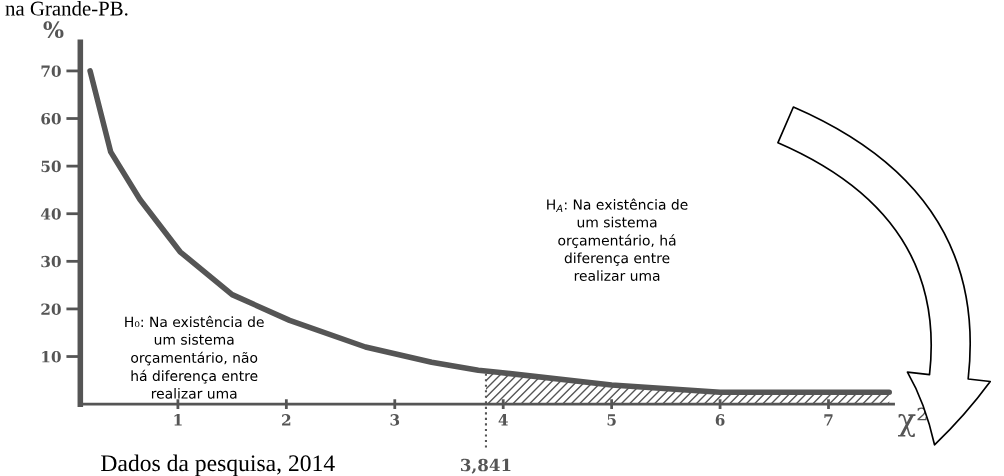 This screenshot has height=476, width=1004. What do you see at coordinates (66, 8) in the screenshot?
I see `text: na Grande-PB.` at bounding box center [66, 8].